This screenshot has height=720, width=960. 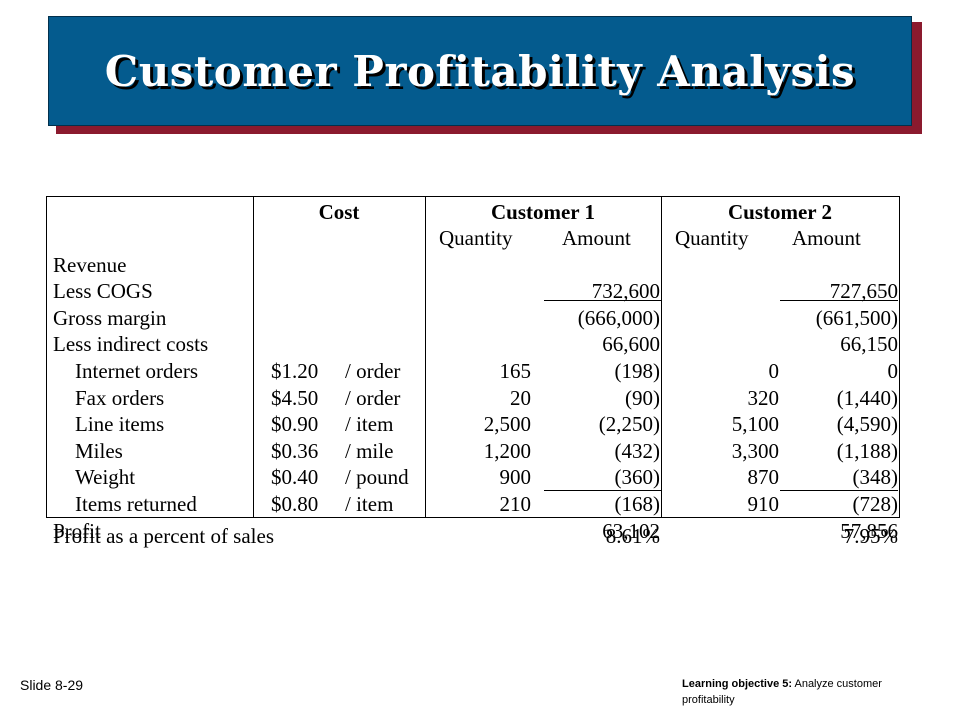 I want to click on row-6-unit: / item, so click(x=369, y=424).